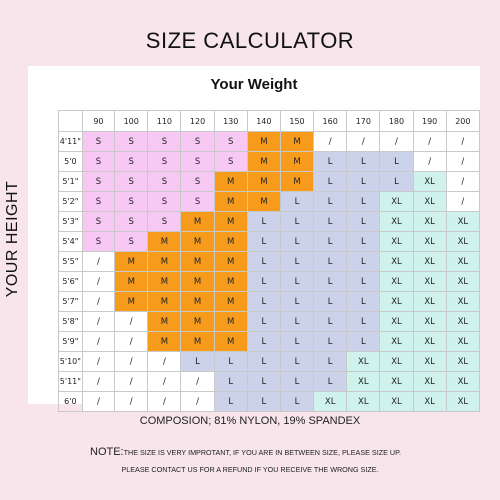 The height and width of the screenshot is (500, 500). I want to click on height-row-label: 5'0, so click(70, 161).